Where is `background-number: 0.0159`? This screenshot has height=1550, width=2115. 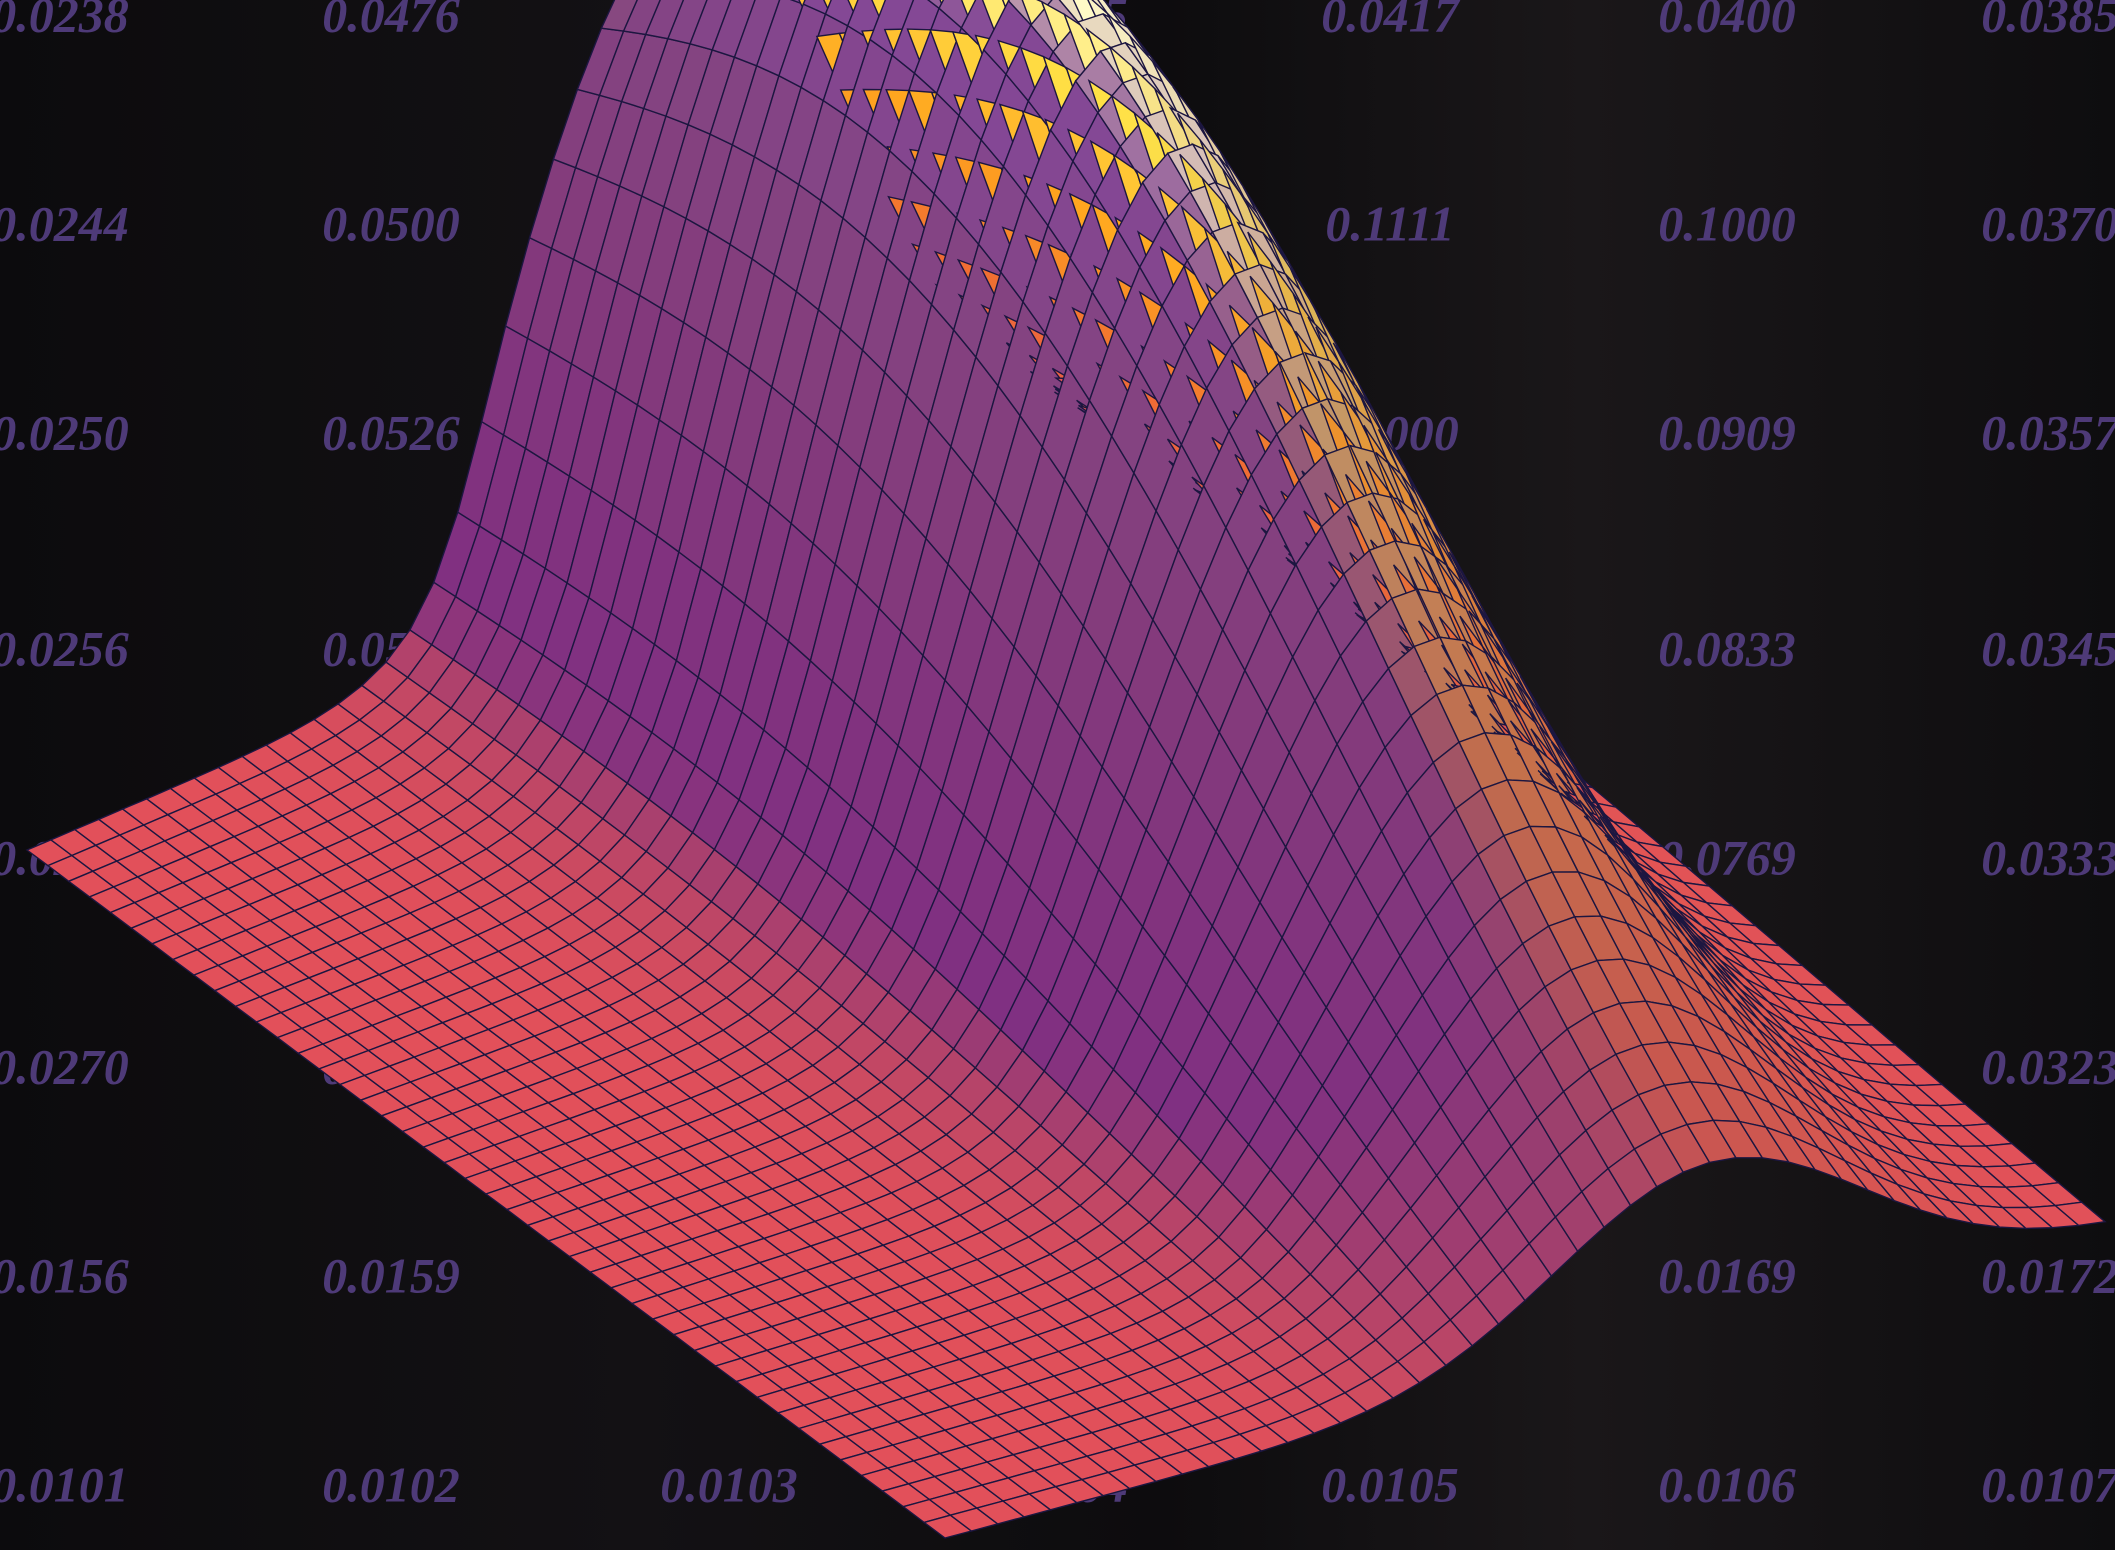
background-number: 0.0159 is located at coordinates (391, 1275).